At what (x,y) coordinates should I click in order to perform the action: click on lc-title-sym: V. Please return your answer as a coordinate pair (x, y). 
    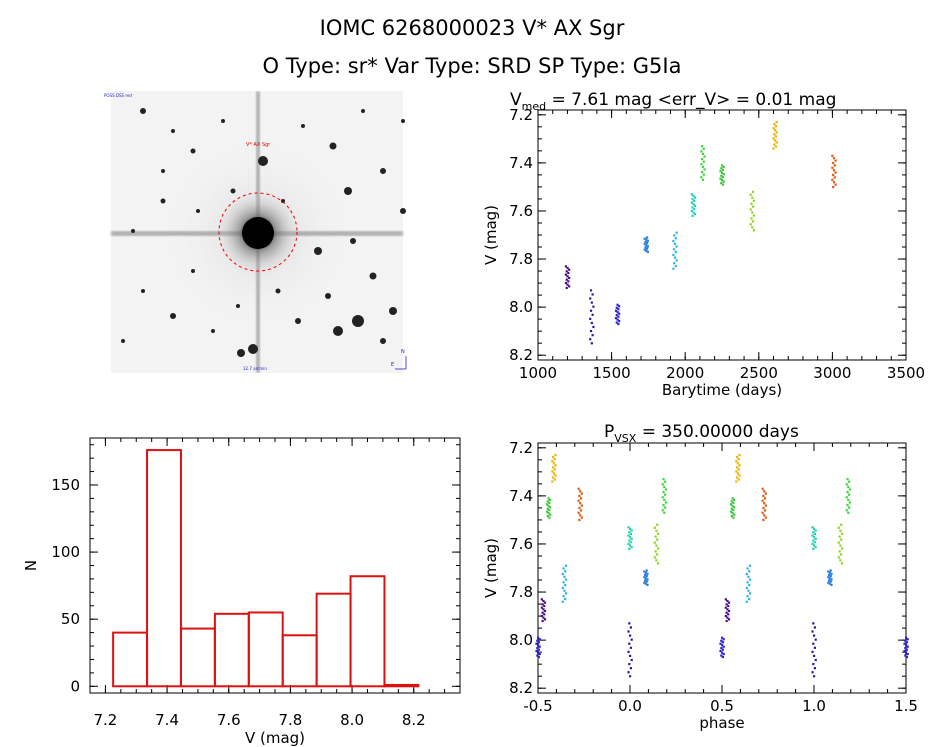
    Looking at the image, I should click on (516, 100).